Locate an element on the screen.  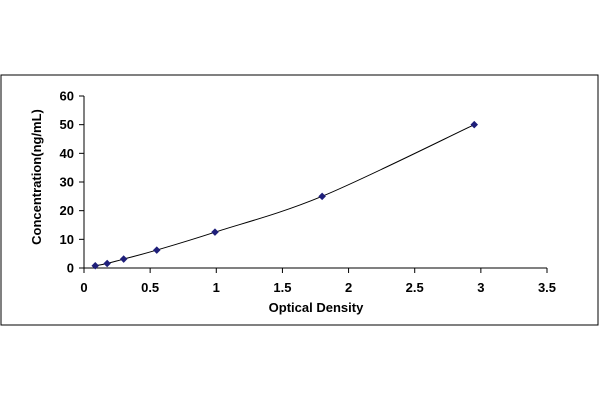
x-tick-label-5: 2.5 is located at coordinates (415, 287).